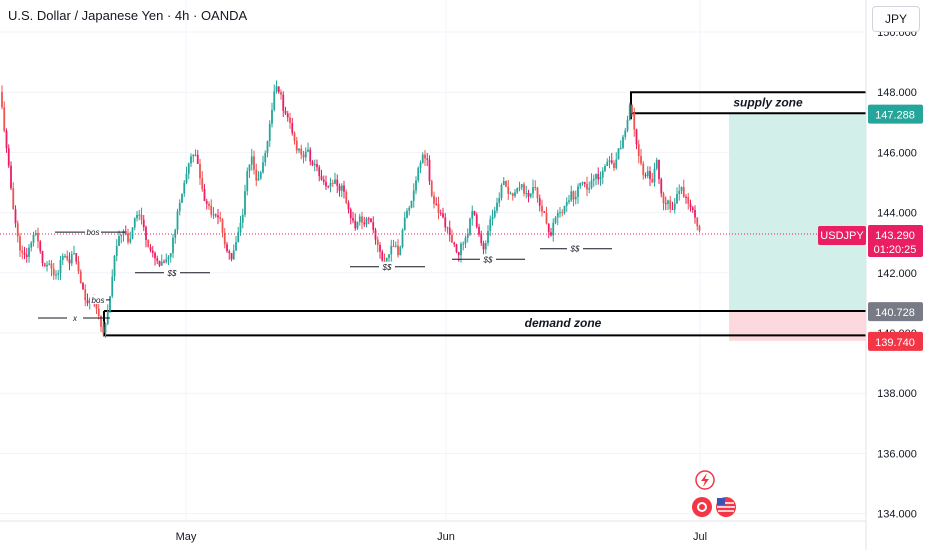 This screenshot has width=932, height=550. What do you see at coordinates (702, 507) in the screenshot?
I see `record-icon` at bounding box center [702, 507].